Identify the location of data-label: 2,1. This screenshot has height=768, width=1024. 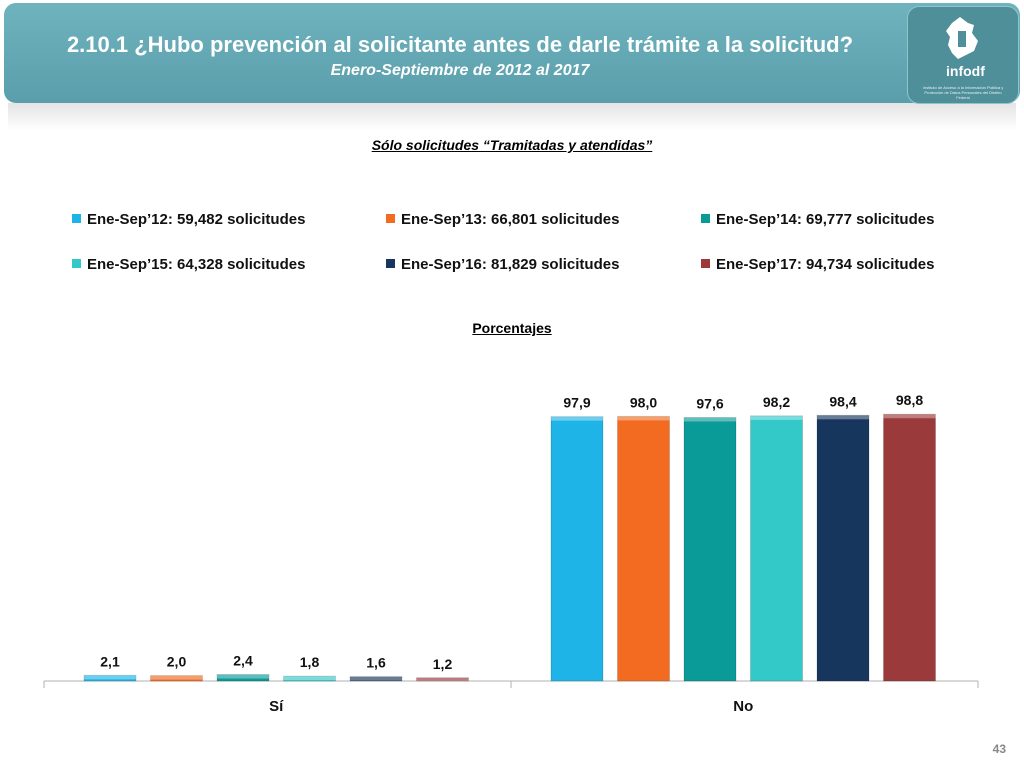
(110, 661).